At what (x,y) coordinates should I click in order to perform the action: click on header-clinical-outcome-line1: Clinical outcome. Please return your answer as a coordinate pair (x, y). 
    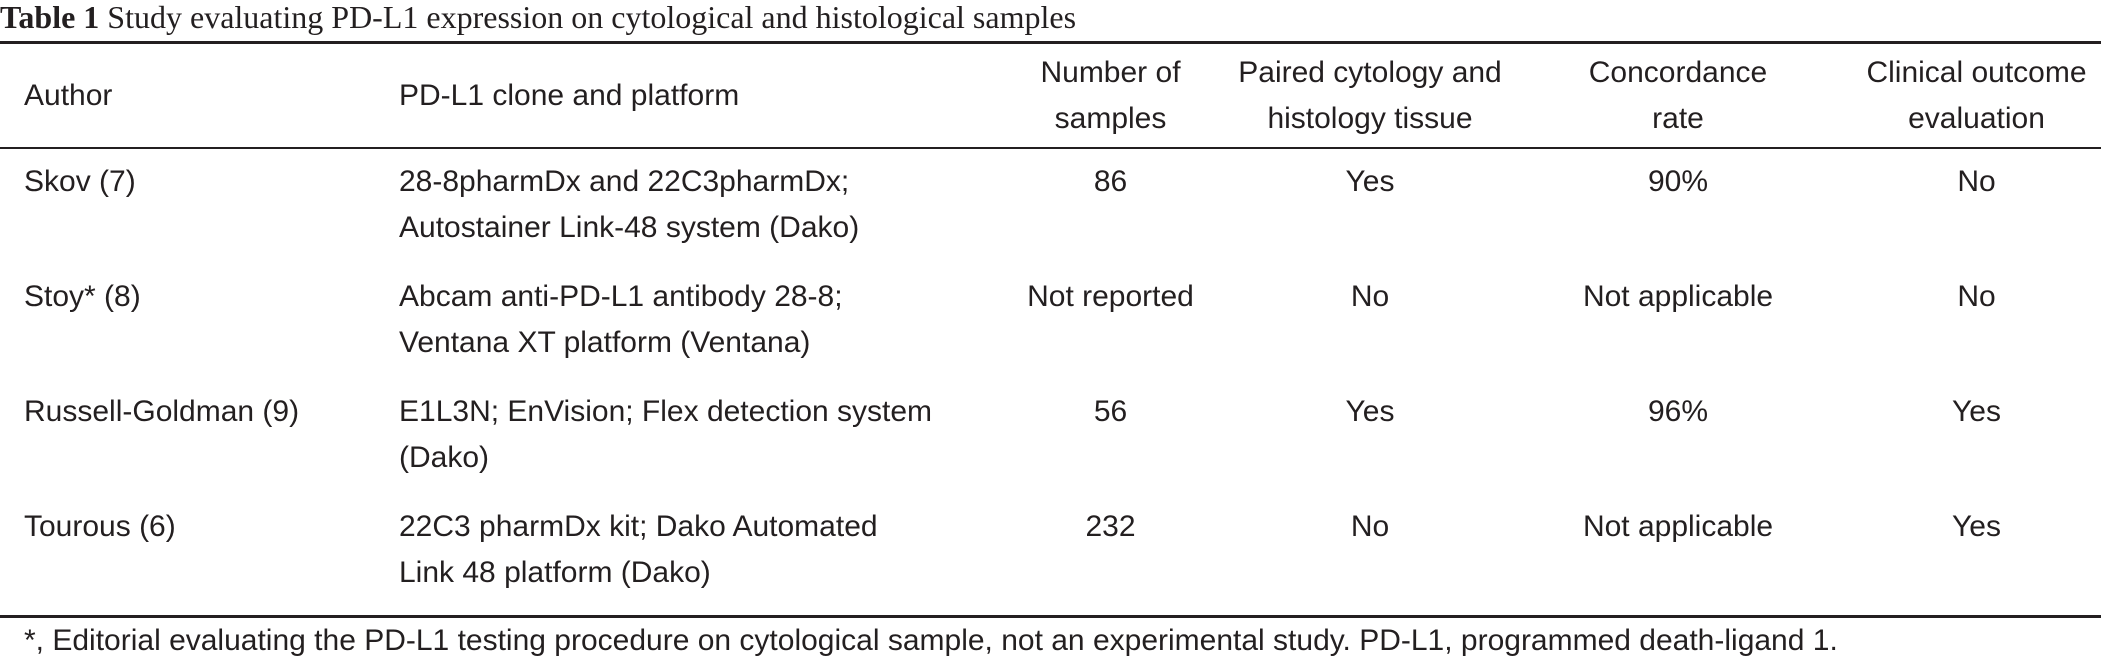
    Looking at the image, I should click on (1976, 72).